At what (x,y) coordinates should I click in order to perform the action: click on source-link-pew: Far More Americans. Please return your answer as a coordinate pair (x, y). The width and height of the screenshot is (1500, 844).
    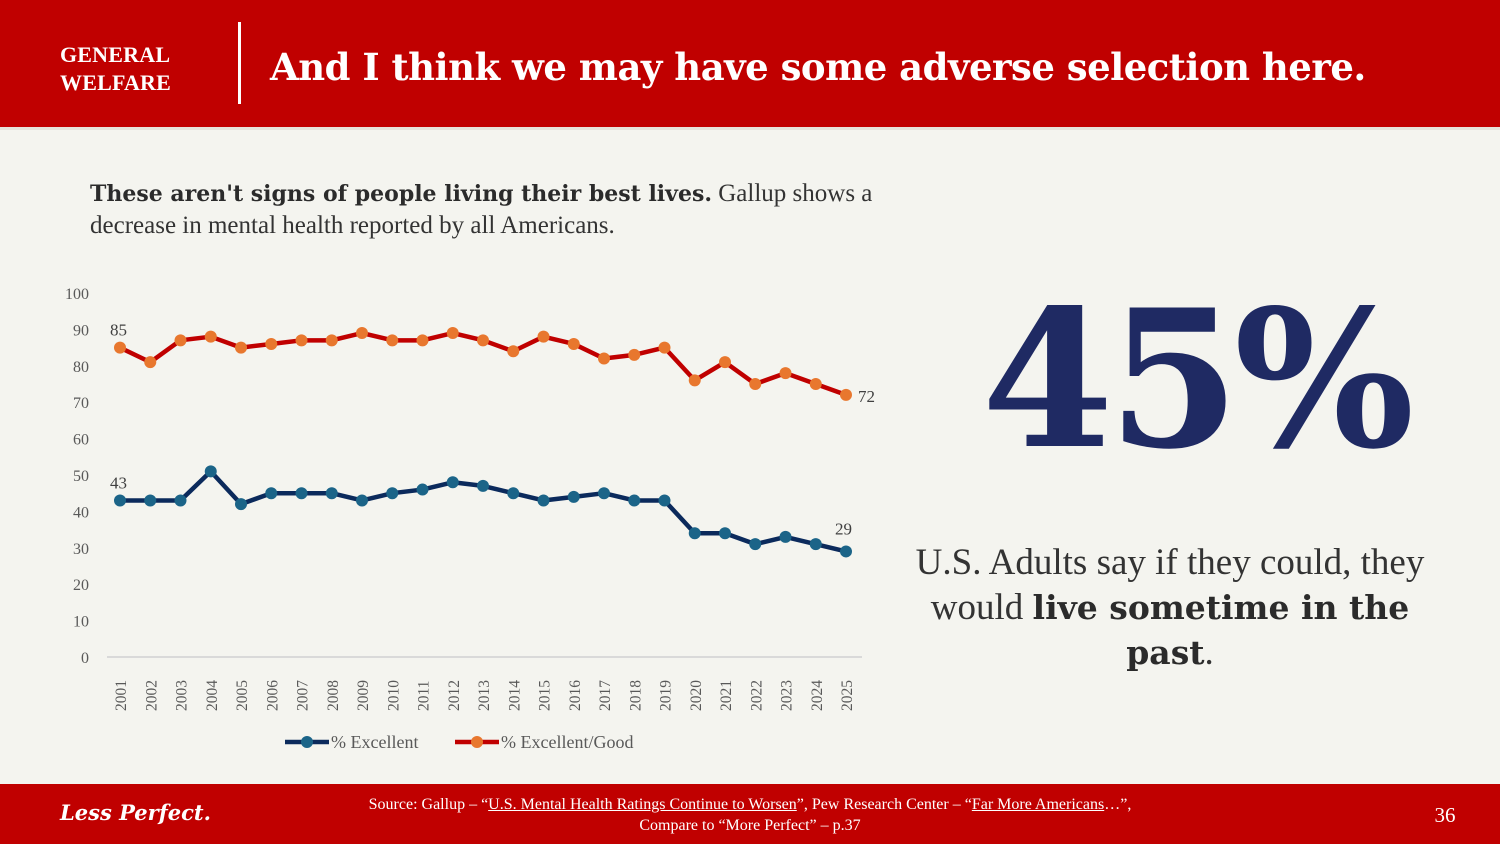
    Looking at the image, I should click on (1038, 804).